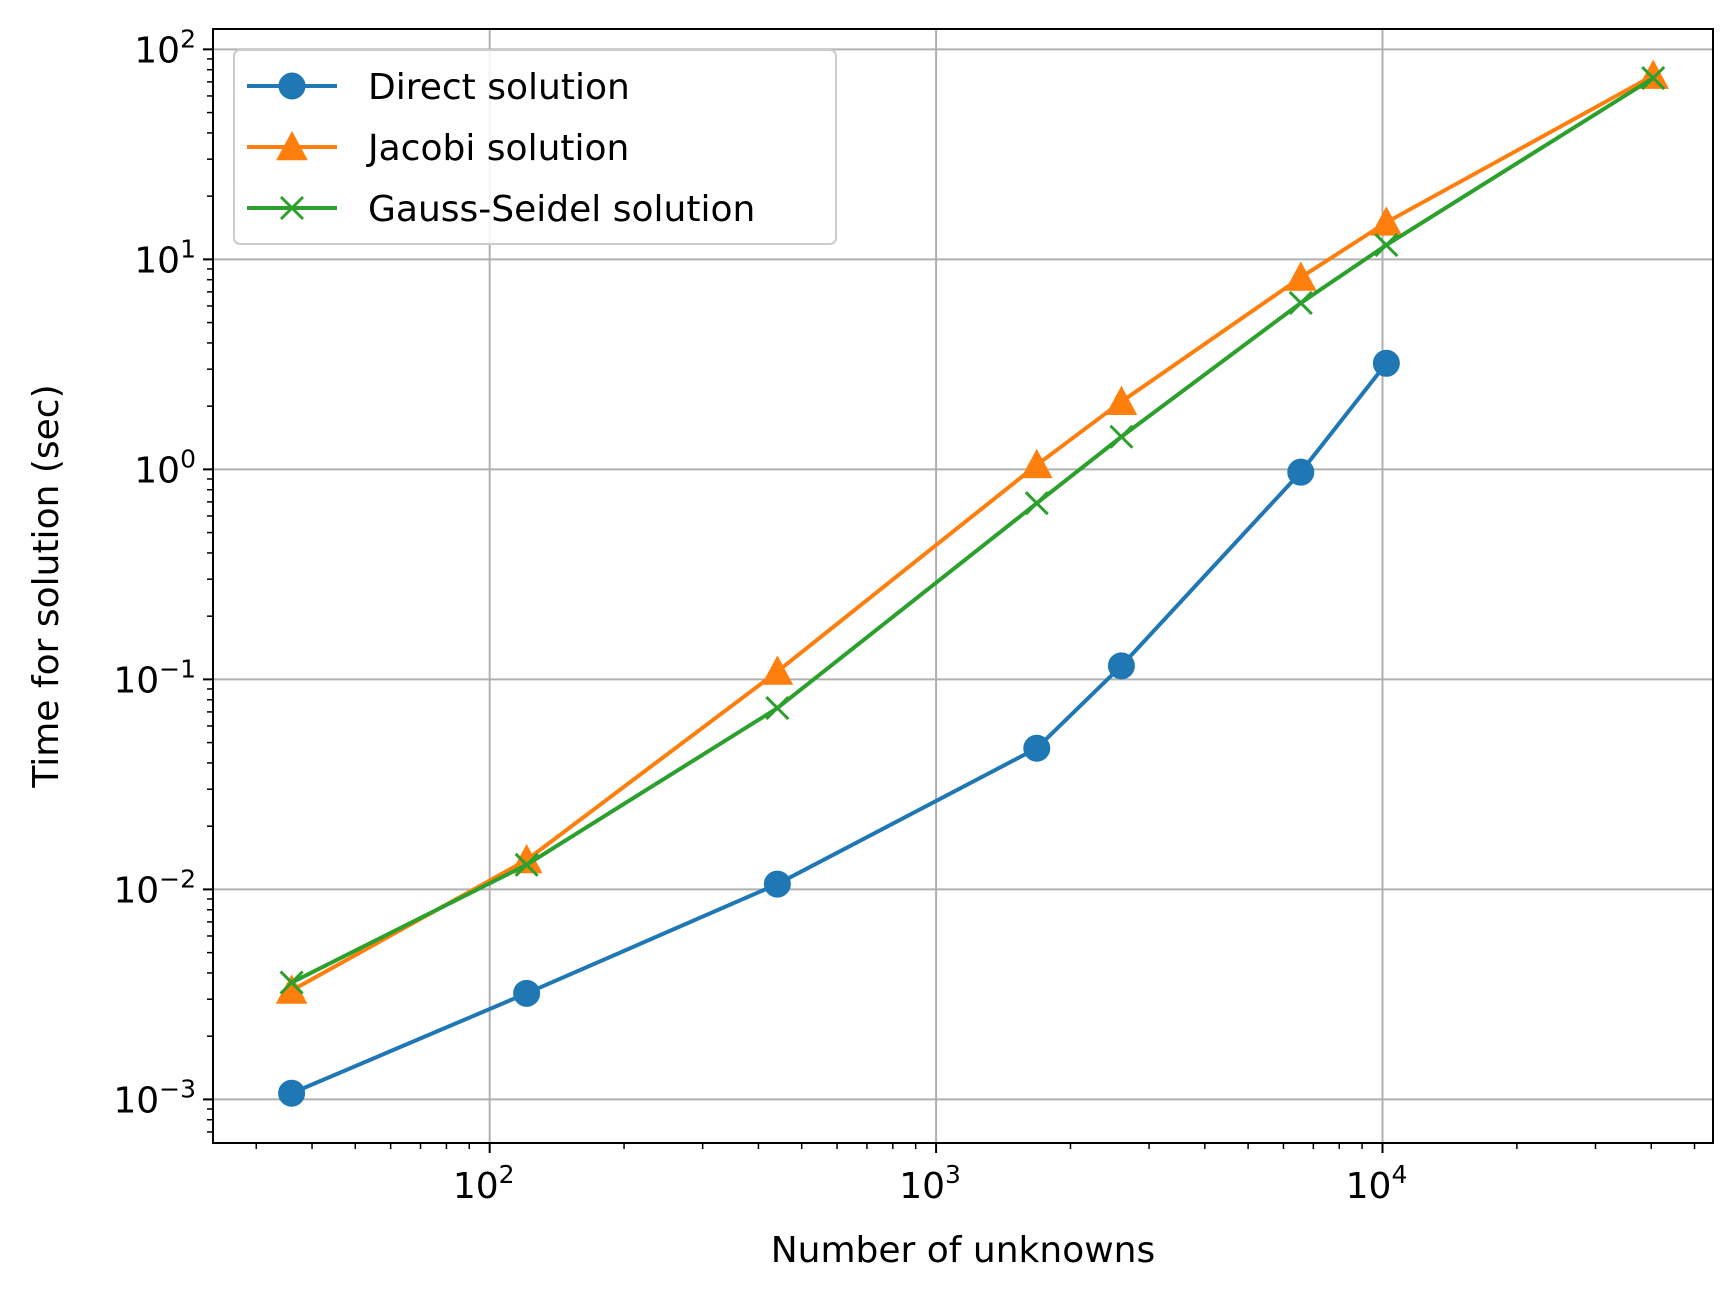 Image resolution: width=1729 pixels, height=1295 pixels. I want to click on legend-entry: Jacobi solution, so click(438, 148).